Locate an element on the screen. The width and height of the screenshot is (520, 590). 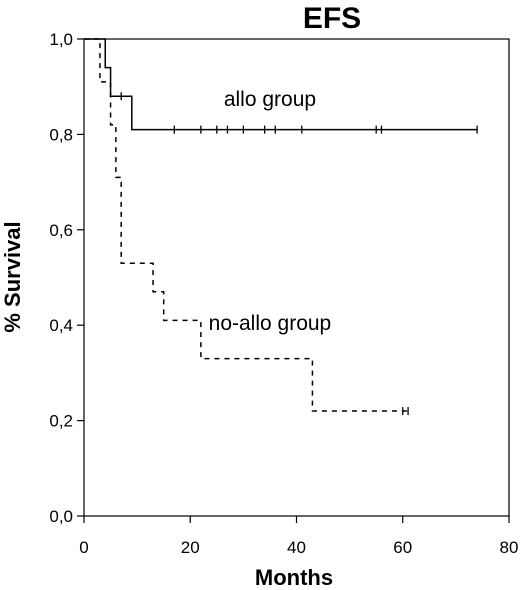
x-tick-label: 40 is located at coordinates (296, 547).